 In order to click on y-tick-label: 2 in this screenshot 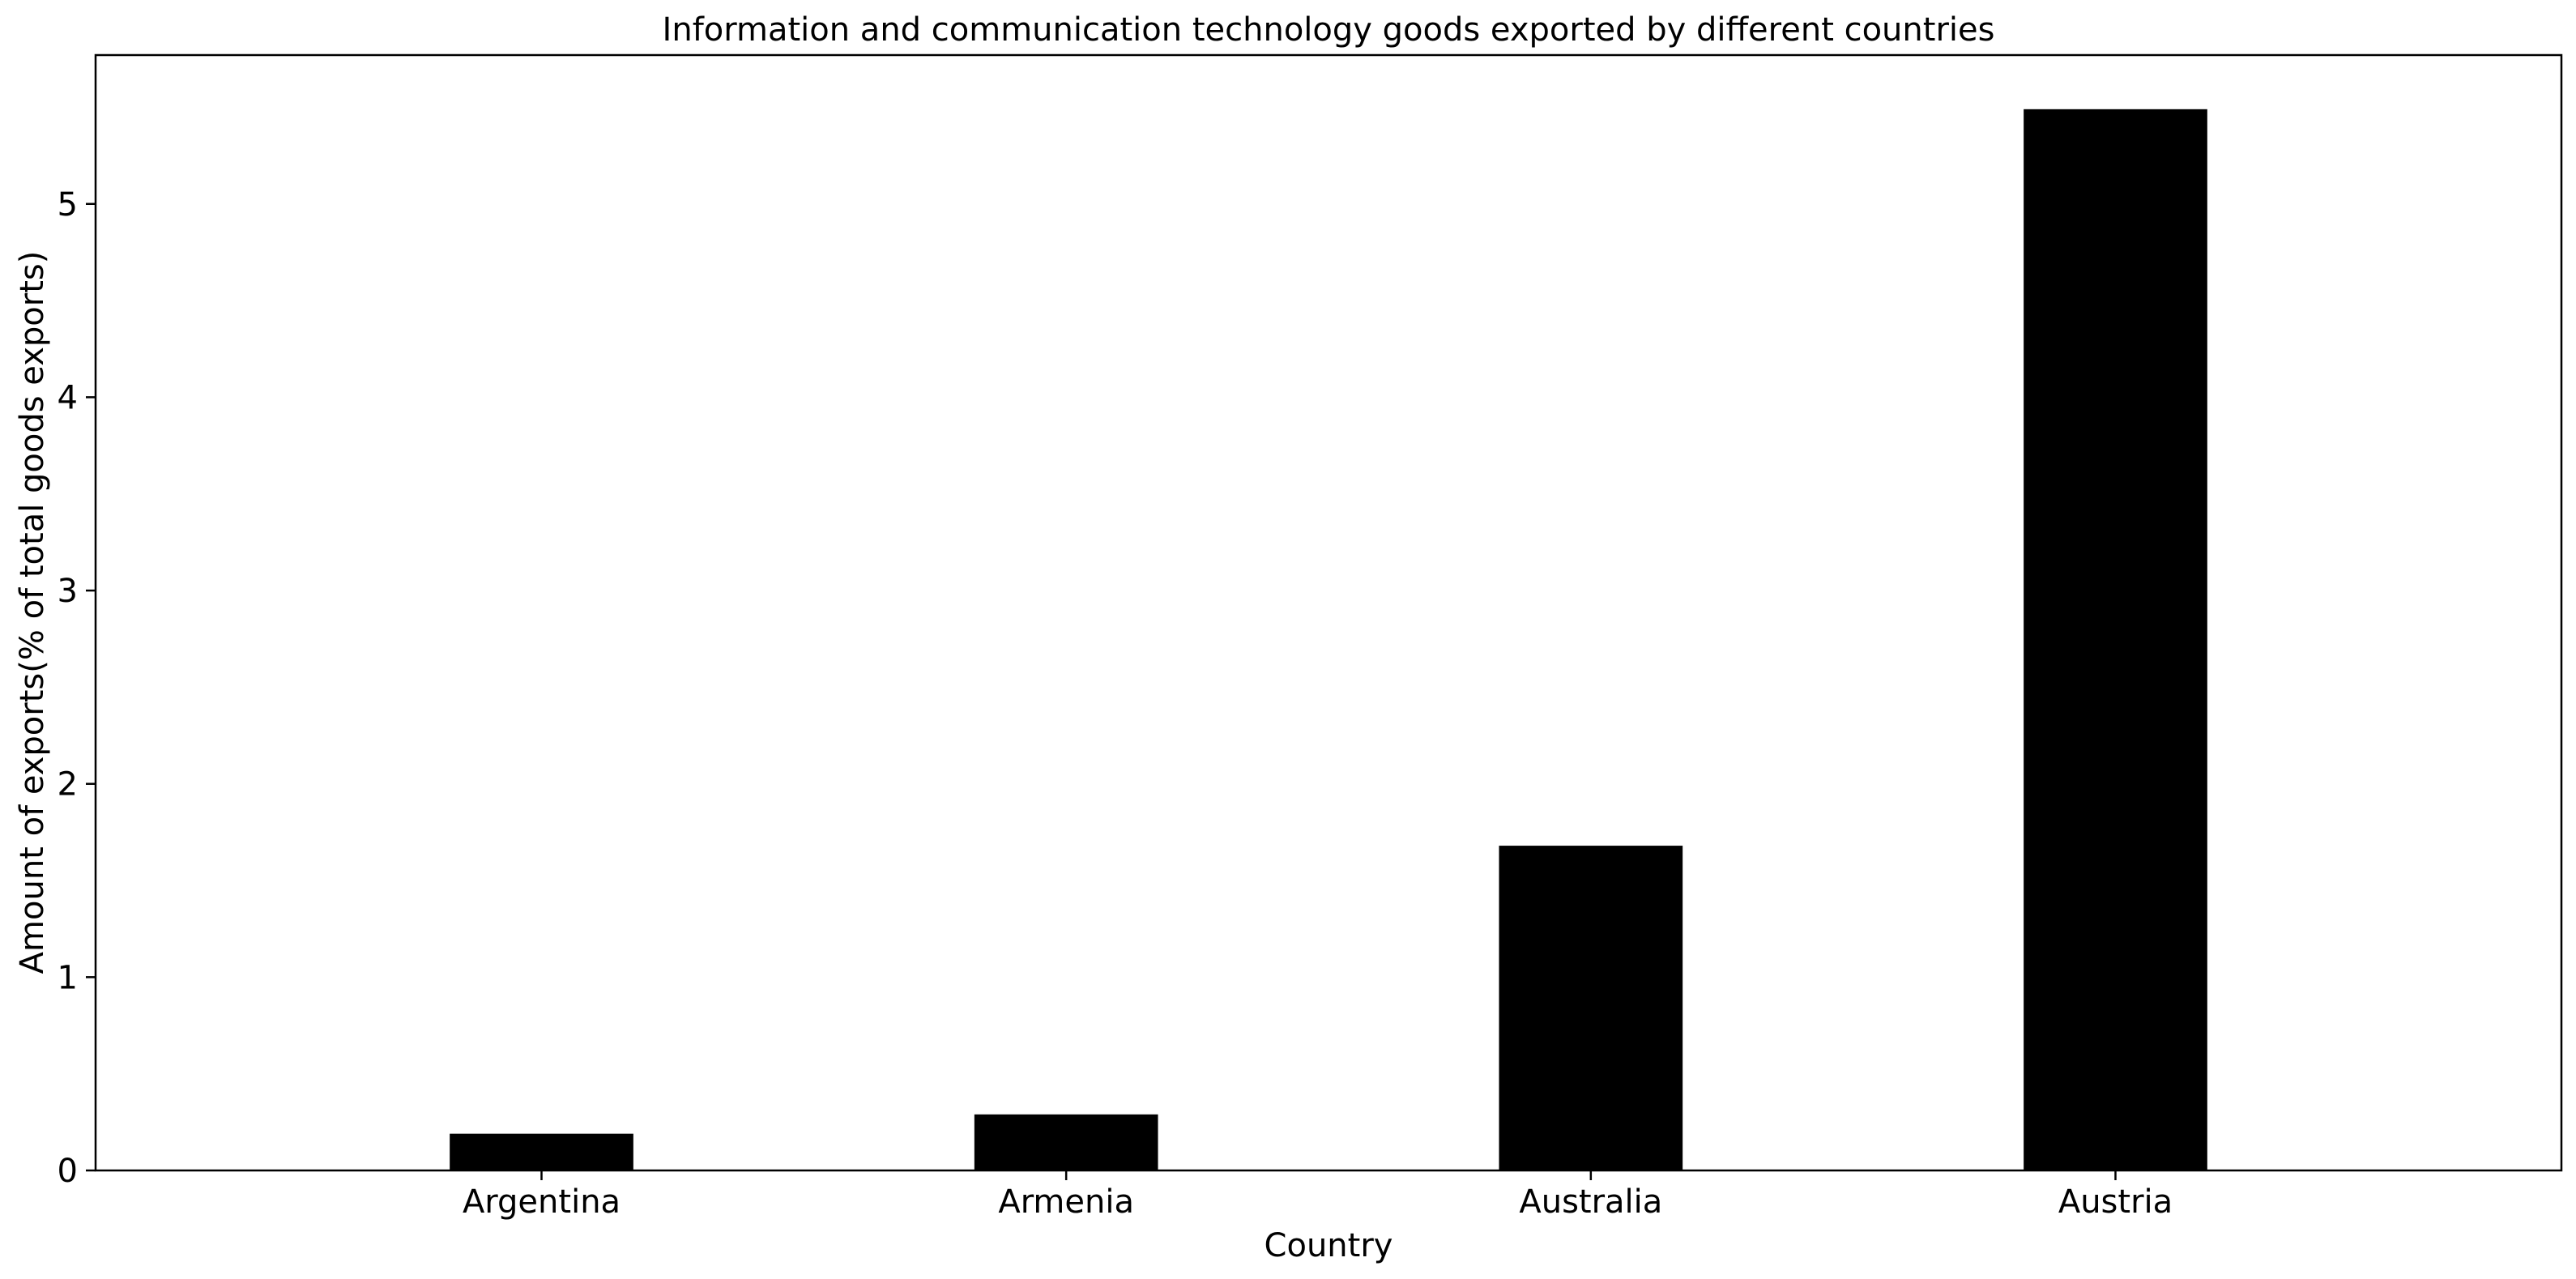, I will do `click(68, 785)`.